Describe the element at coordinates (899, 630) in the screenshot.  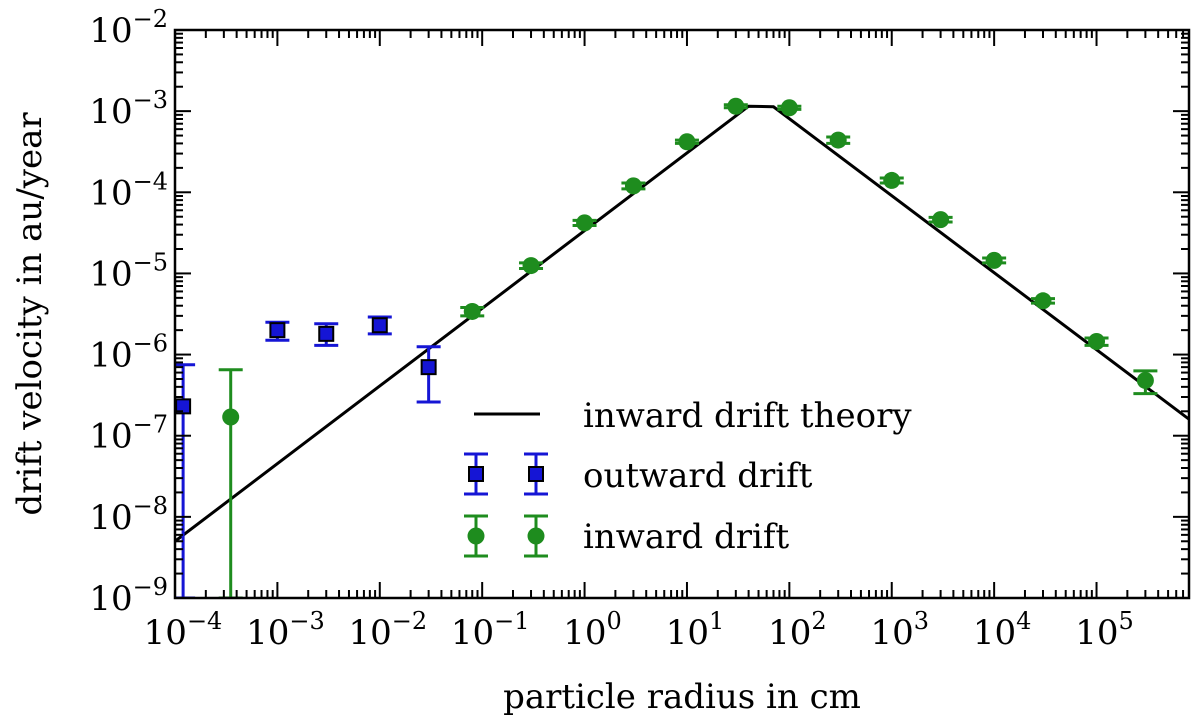
I see `x-tick-label: 10³` at that location.